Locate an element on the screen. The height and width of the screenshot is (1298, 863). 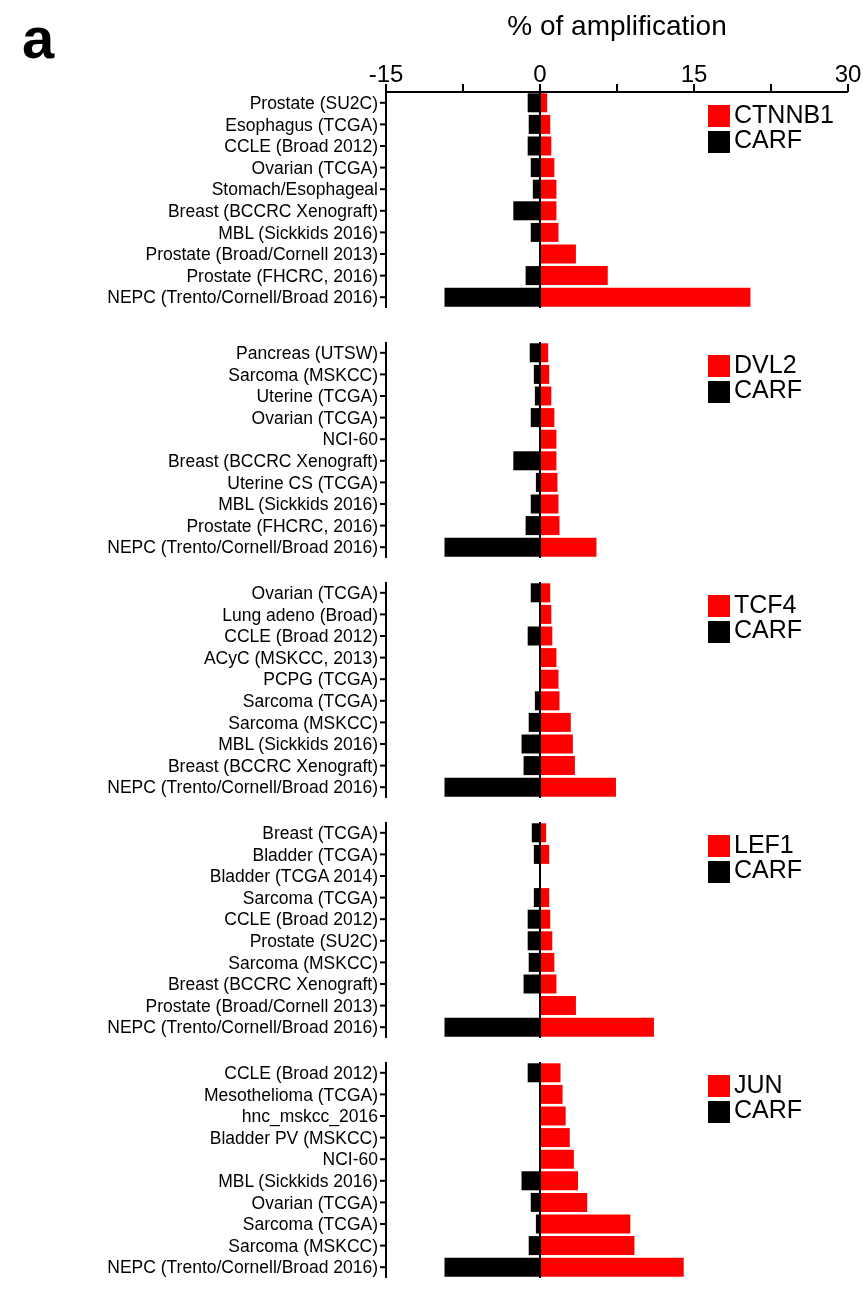
y-tick-label: Stomach/Esophageal is located at coordinates (294, 189).